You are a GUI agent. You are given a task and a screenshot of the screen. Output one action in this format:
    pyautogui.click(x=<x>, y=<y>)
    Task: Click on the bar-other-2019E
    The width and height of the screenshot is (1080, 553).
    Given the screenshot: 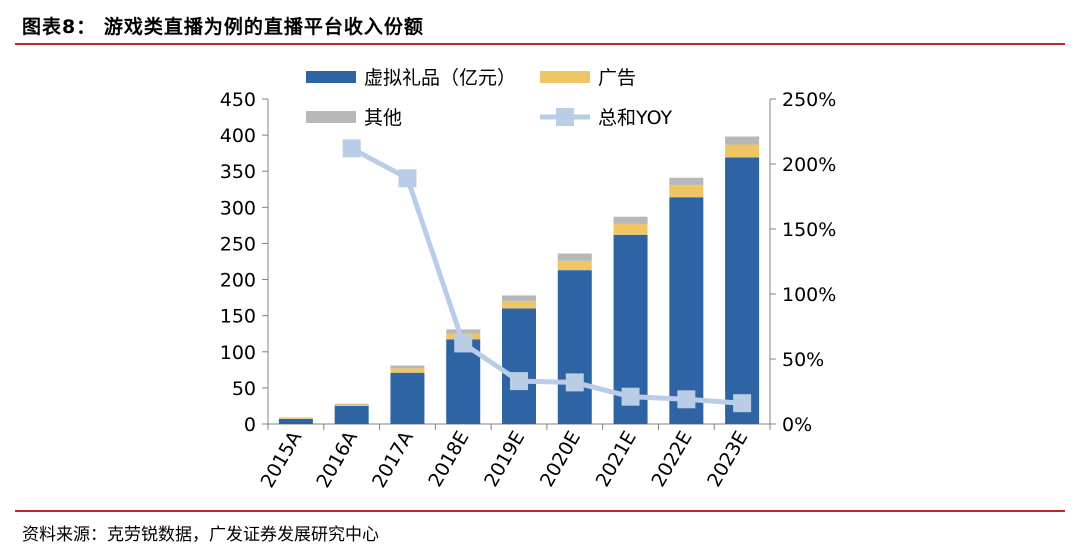 What is the action you would take?
    pyautogui.click(x=519, y=298)
    